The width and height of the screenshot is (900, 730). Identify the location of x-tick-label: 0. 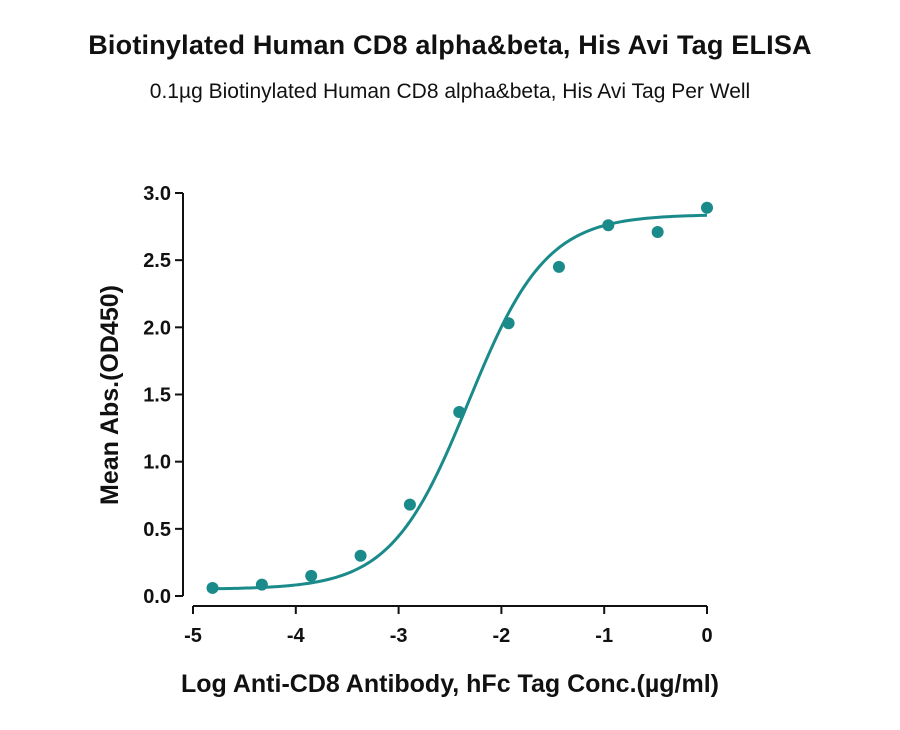
(706, 636).